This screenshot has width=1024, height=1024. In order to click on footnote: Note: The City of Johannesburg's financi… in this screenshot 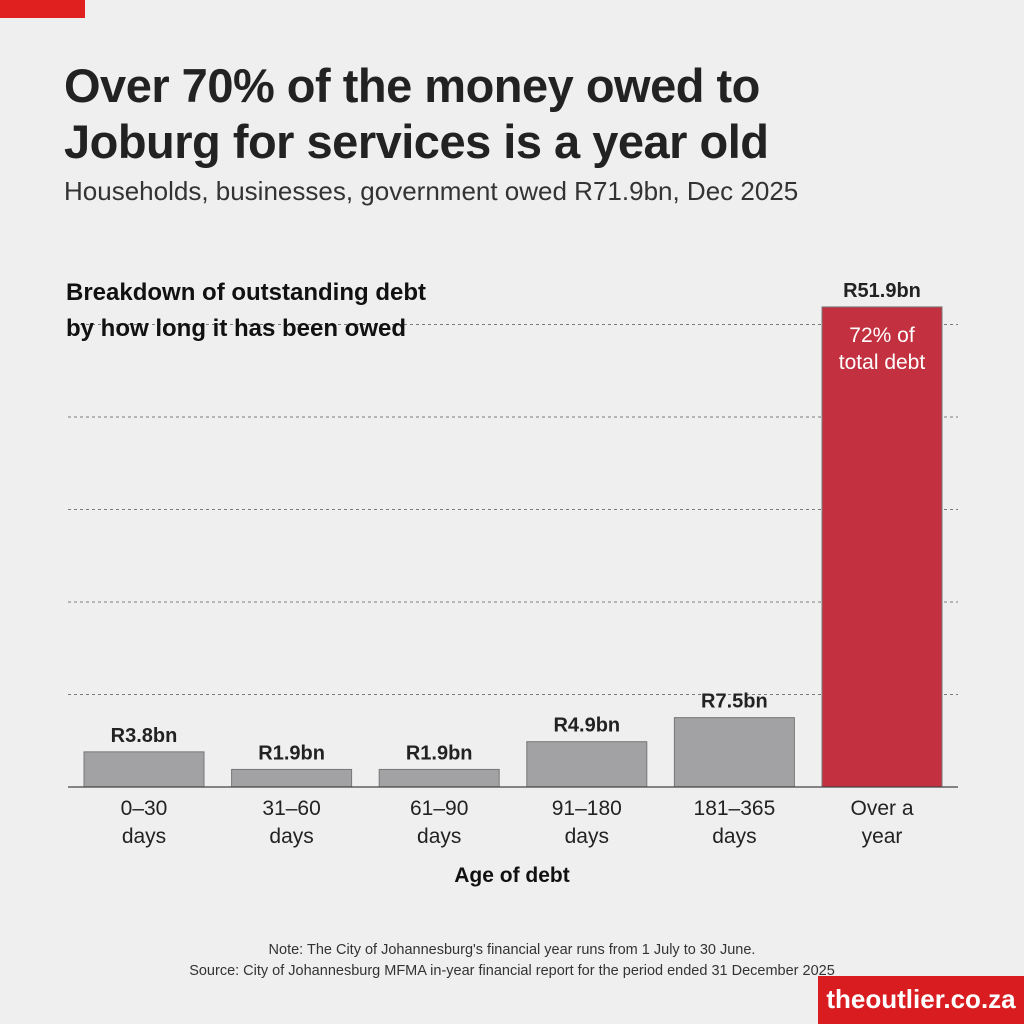, I will do `click(512, 961)`.